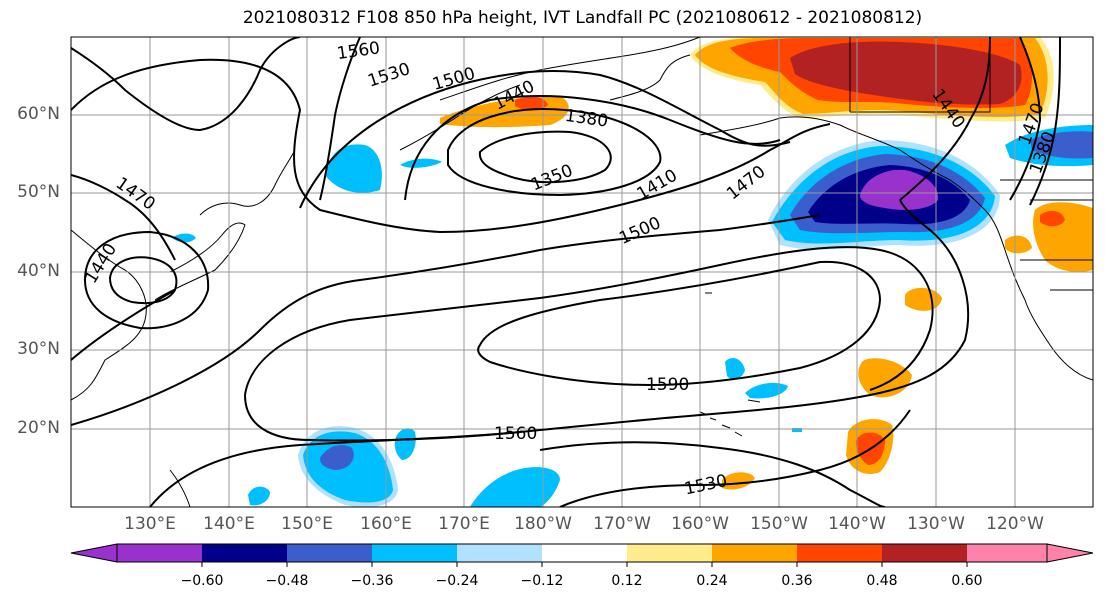 The width and height of the screenshot is (1105, 601). What do you see at coordinates (464, 524) in the screenshot?
I see `lon-label: 170°E` at bounding box center [464, 524].